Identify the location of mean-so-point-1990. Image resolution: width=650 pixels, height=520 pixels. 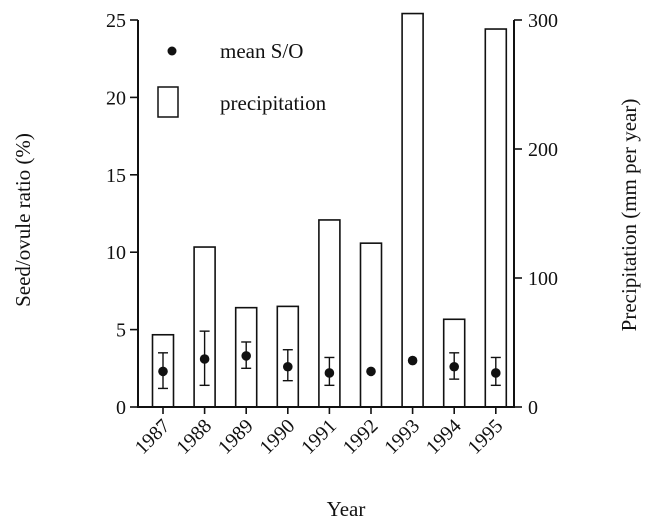
(288, 366).